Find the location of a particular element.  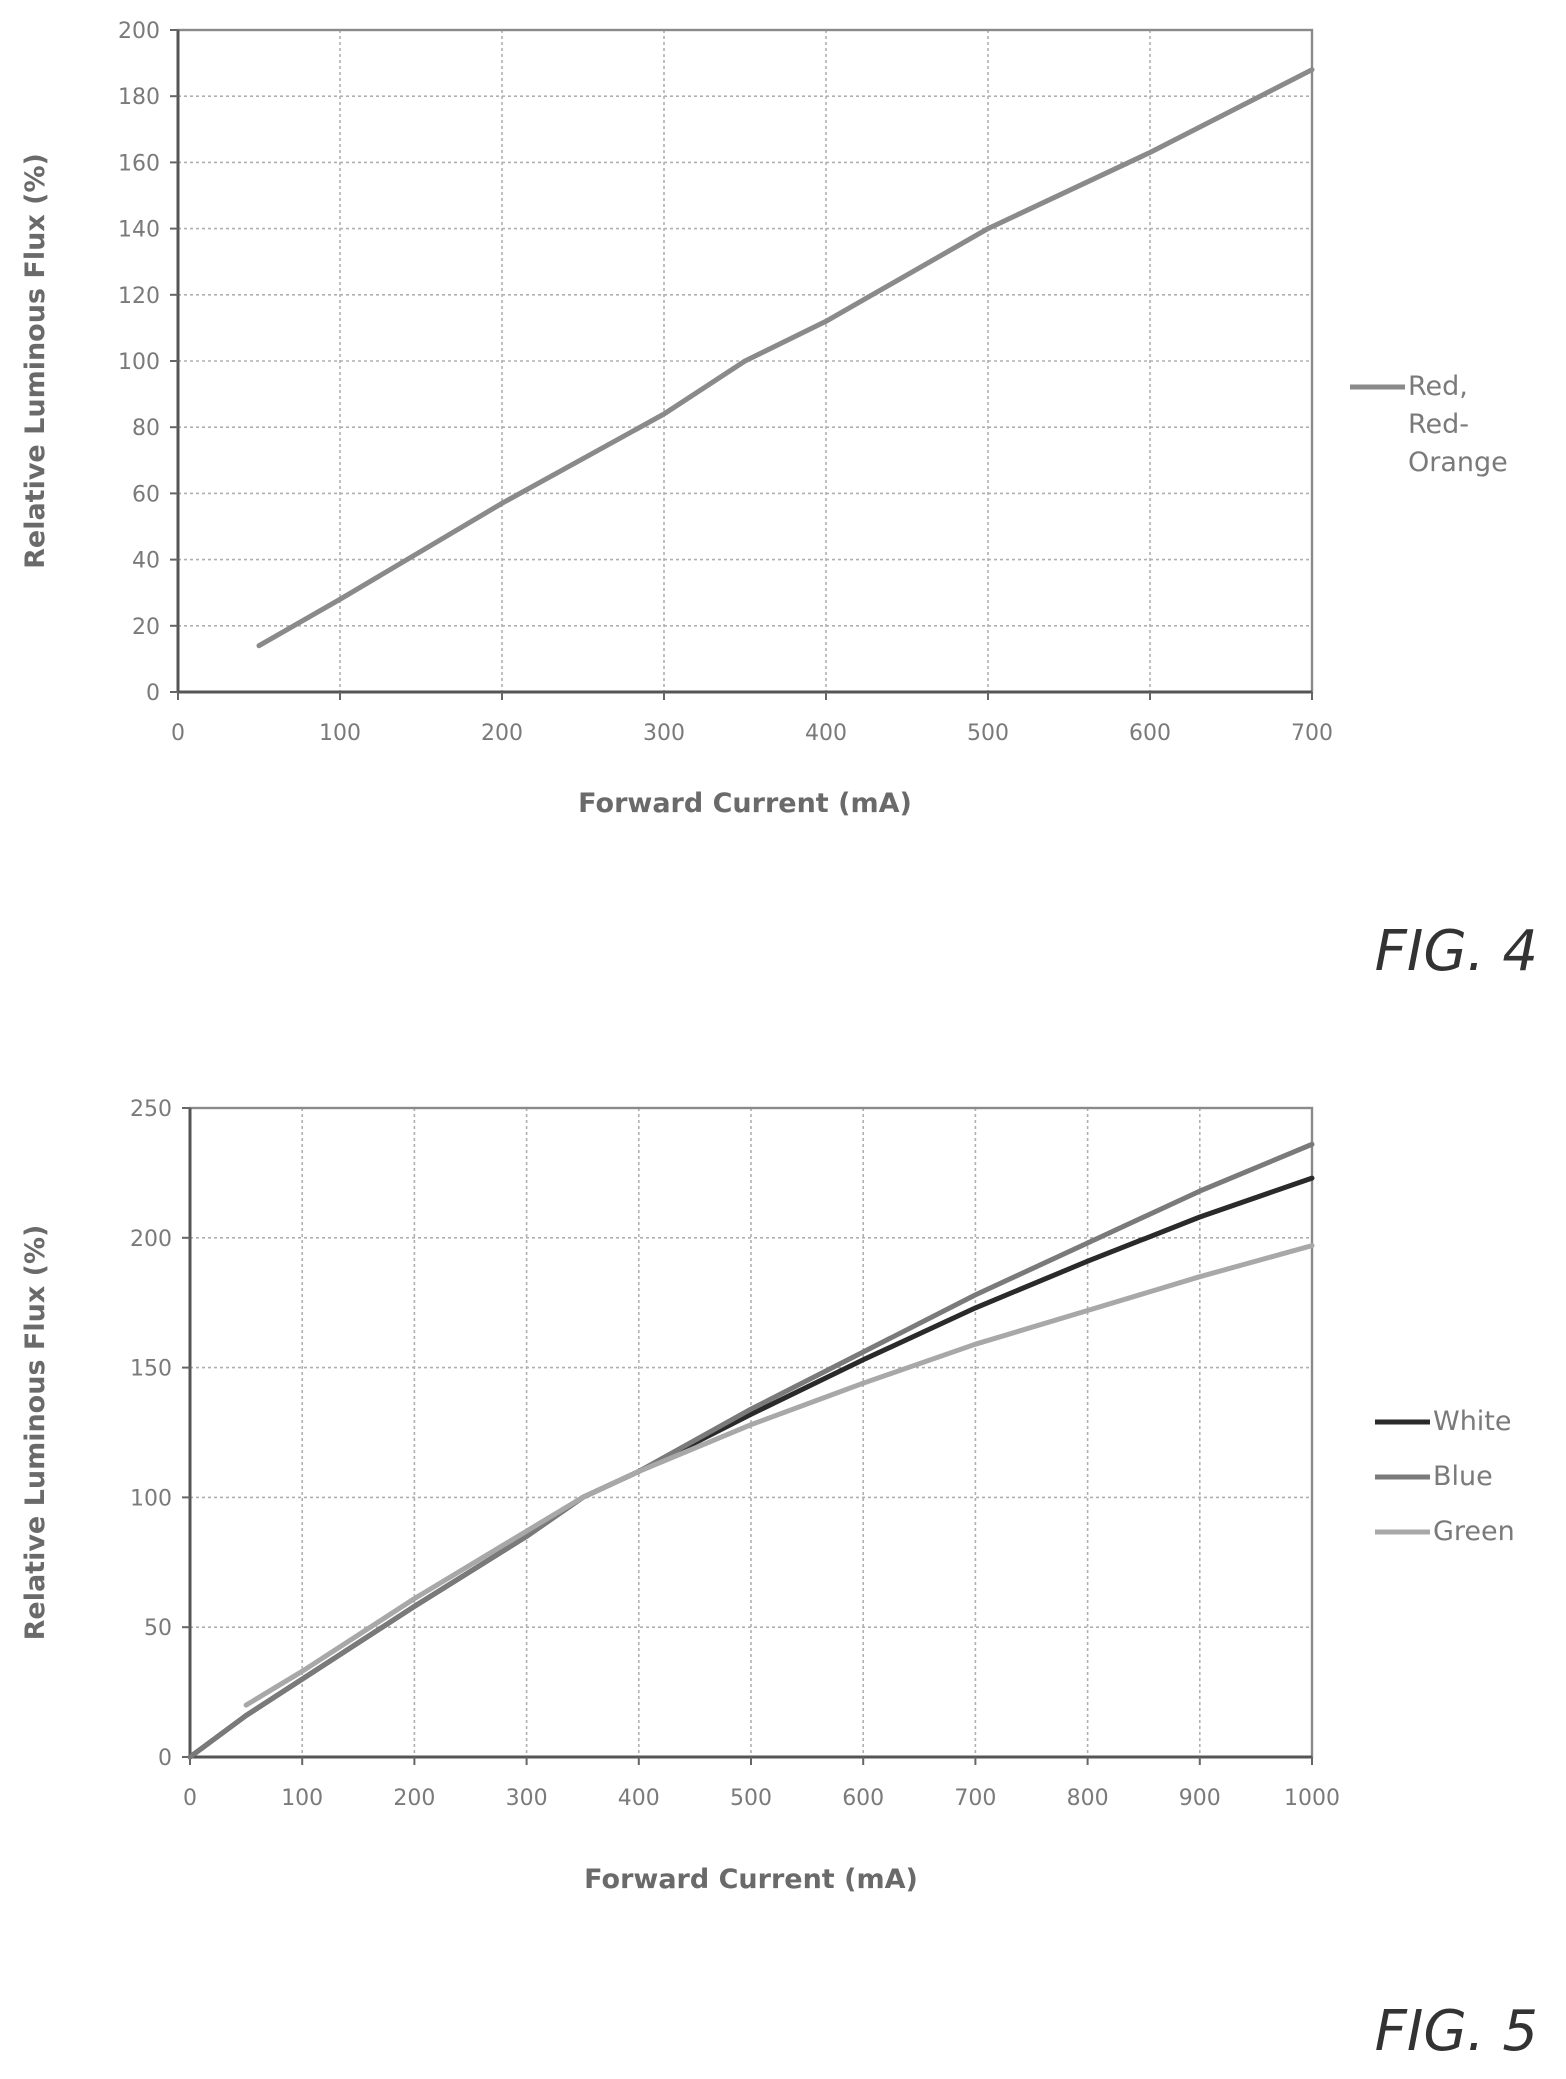

y-tick-label-6: 120 is located at coordinates (139, 296).